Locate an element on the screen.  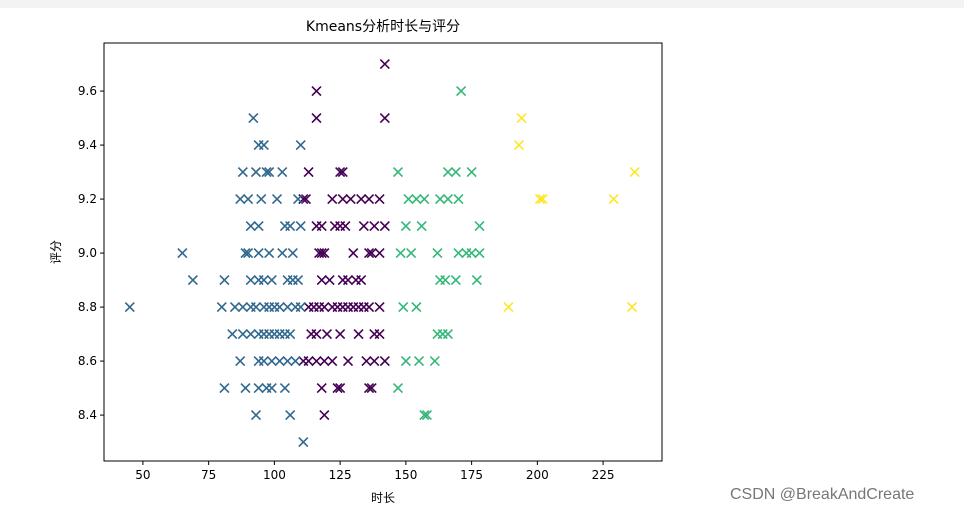
x-tick-label: 50 is located at coordinates (142, 475).